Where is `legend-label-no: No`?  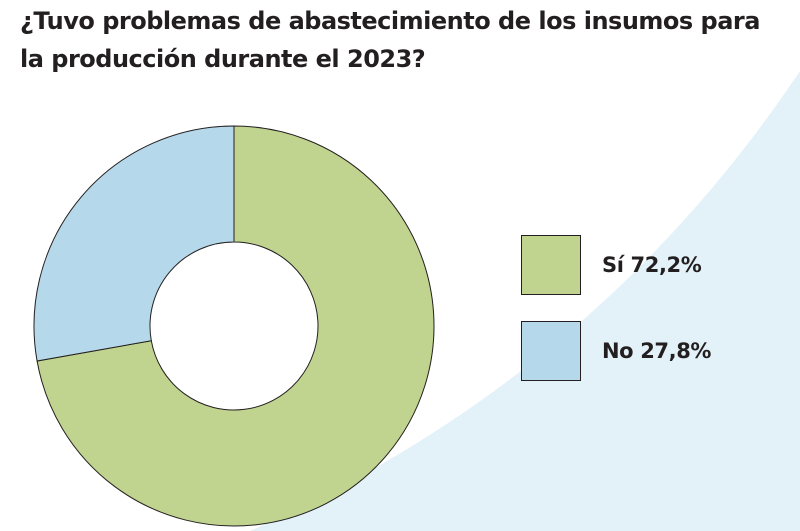
legend-label-no: No is located at coordinates (618, 351).